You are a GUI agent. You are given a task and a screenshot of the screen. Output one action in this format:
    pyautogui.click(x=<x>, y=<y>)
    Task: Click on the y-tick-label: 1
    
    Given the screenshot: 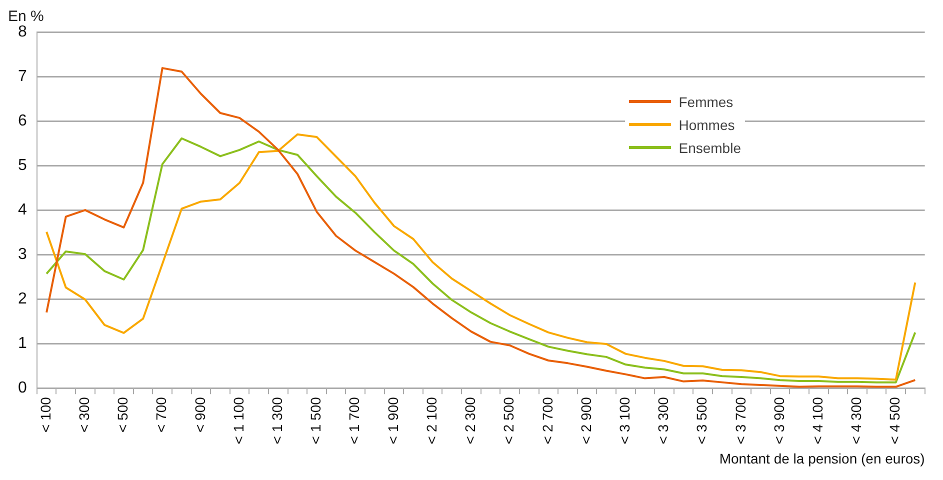 What is the action you would take?
    pyautogui.click(x=22, y=343)
    